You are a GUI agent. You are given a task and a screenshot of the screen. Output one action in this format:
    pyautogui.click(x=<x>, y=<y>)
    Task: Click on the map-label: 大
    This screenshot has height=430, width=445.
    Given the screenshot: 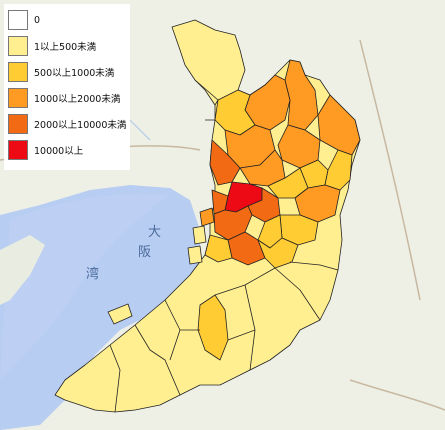 What is the action you would take?
    pyautogui.click(x=154, y=232)
    